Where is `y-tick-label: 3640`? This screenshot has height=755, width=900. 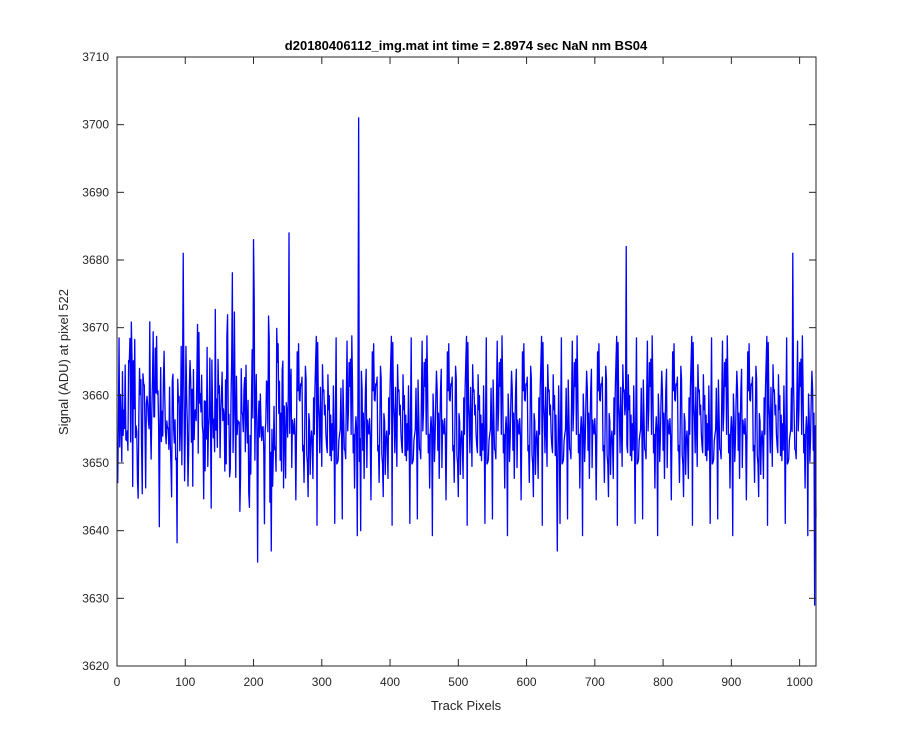 y-tick-label: 3640 is located at coordinates (95, 531).